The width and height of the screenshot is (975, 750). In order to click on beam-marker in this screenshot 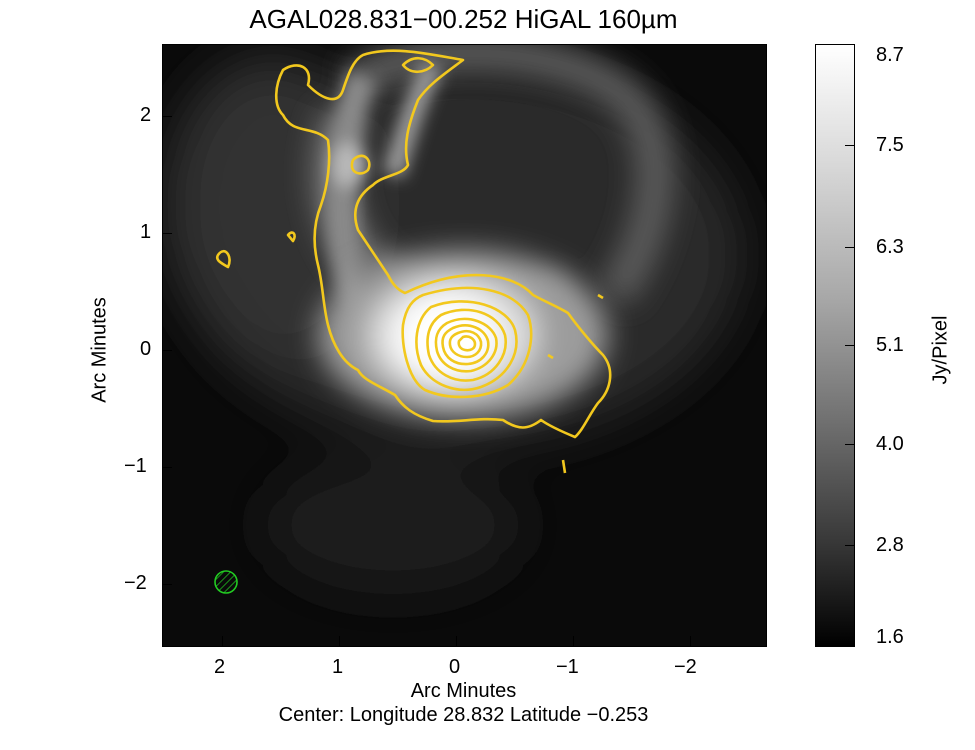, I will do `click(226, 582)`.